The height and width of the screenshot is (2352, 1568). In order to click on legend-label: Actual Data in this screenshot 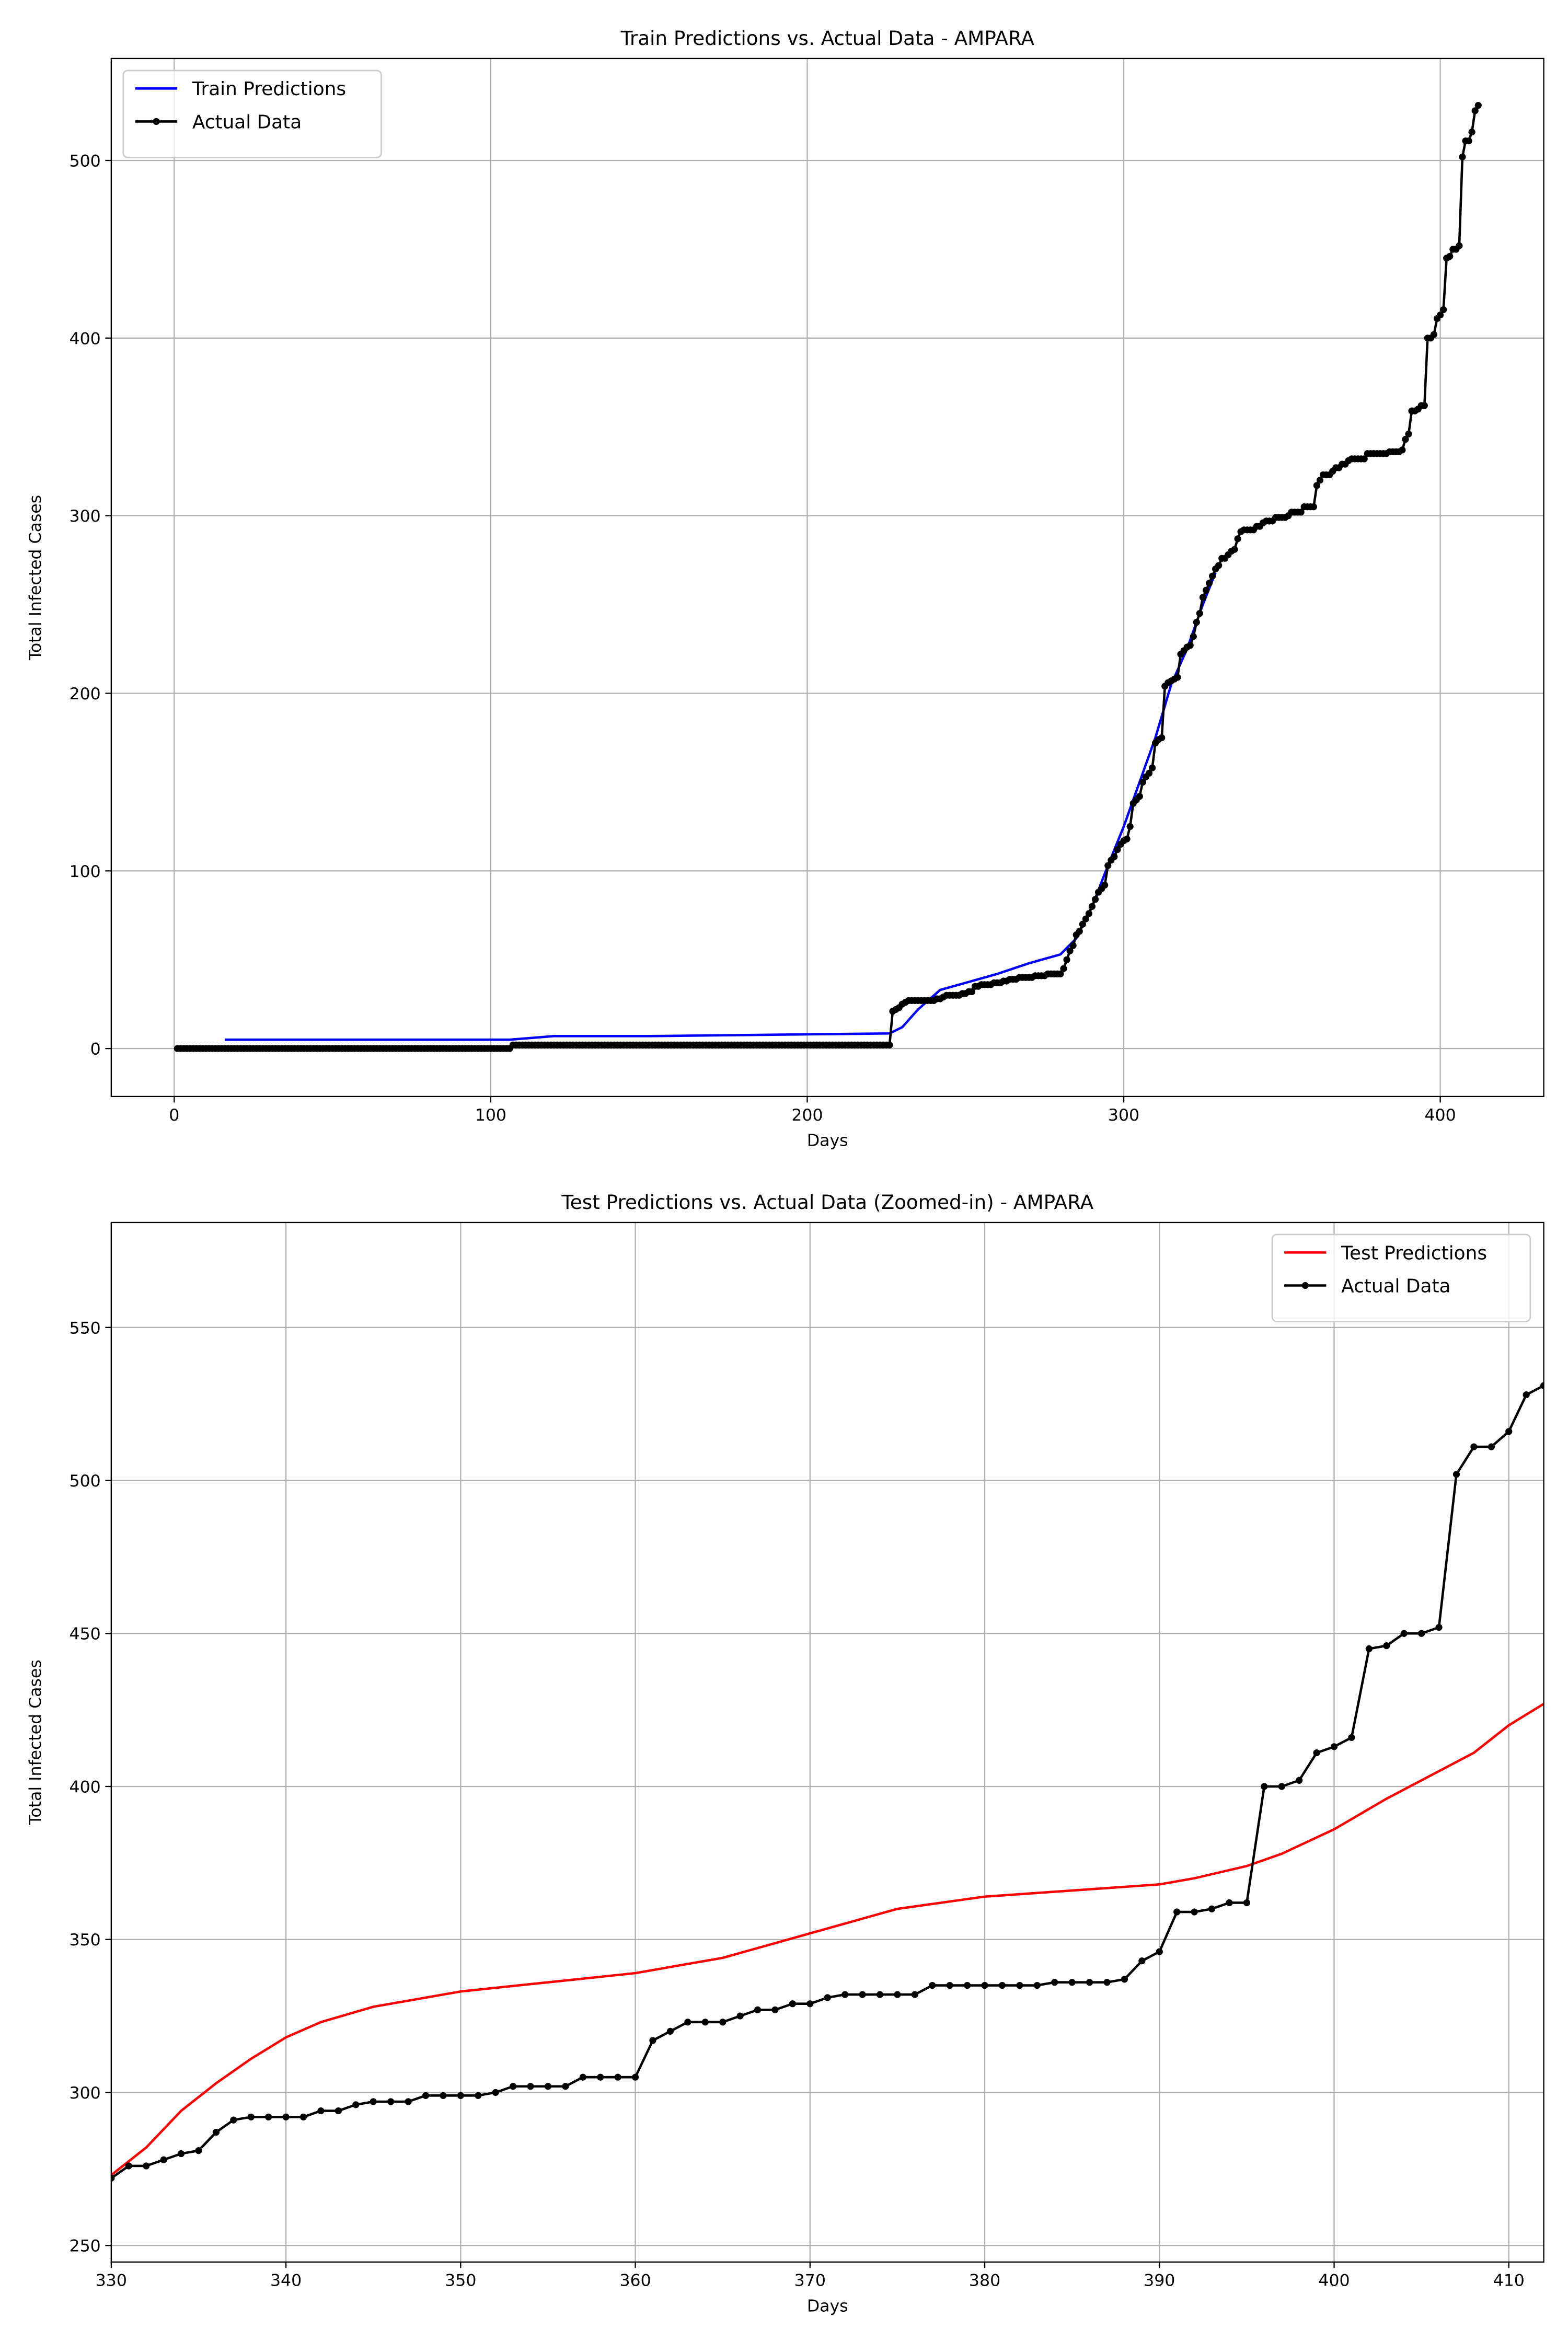, I will do `click(1395, 1286)`.